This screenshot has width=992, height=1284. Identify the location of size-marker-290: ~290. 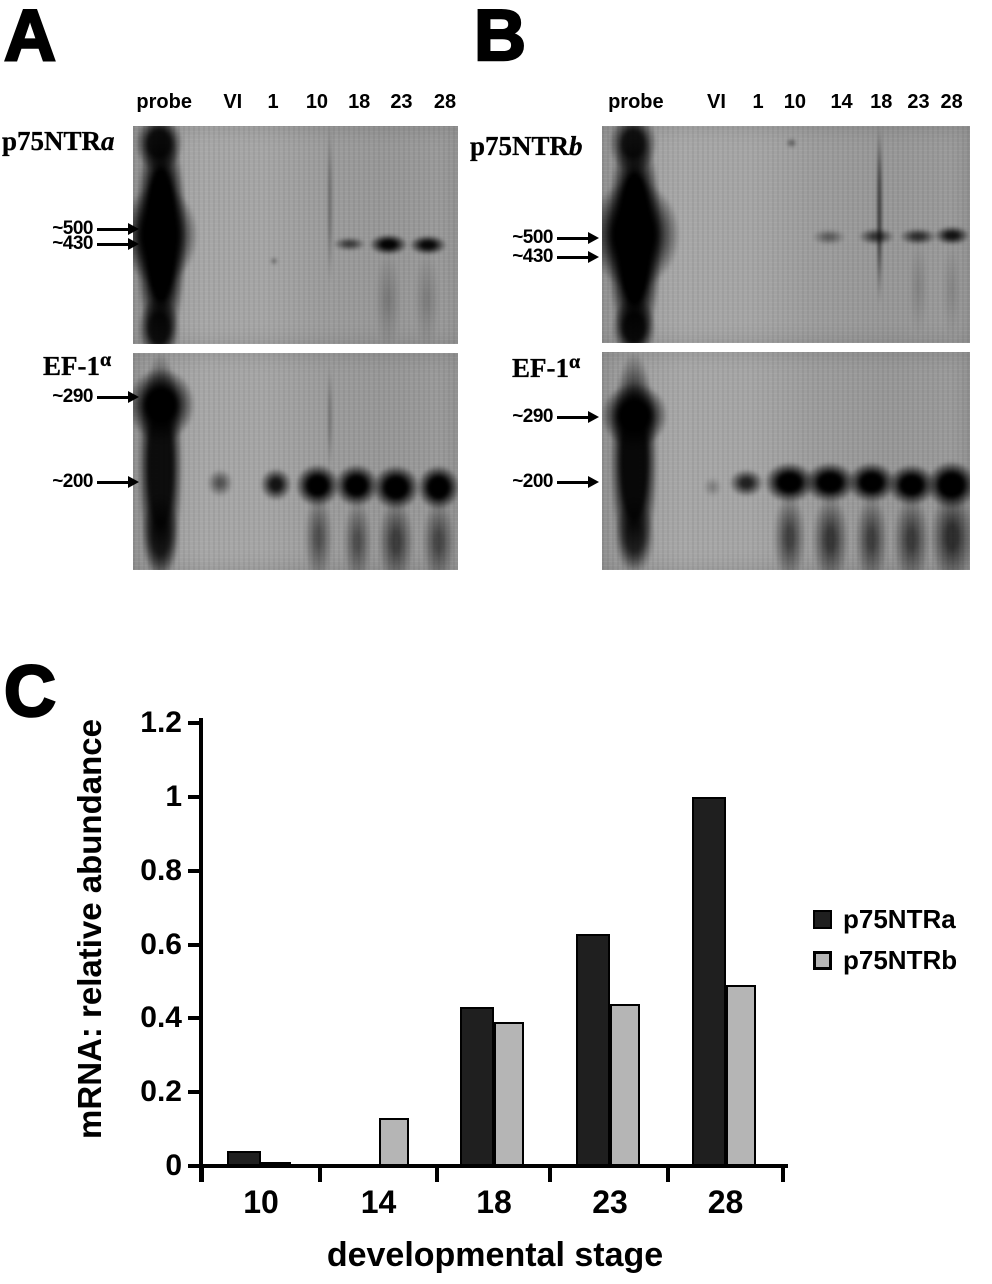
(90, 397).